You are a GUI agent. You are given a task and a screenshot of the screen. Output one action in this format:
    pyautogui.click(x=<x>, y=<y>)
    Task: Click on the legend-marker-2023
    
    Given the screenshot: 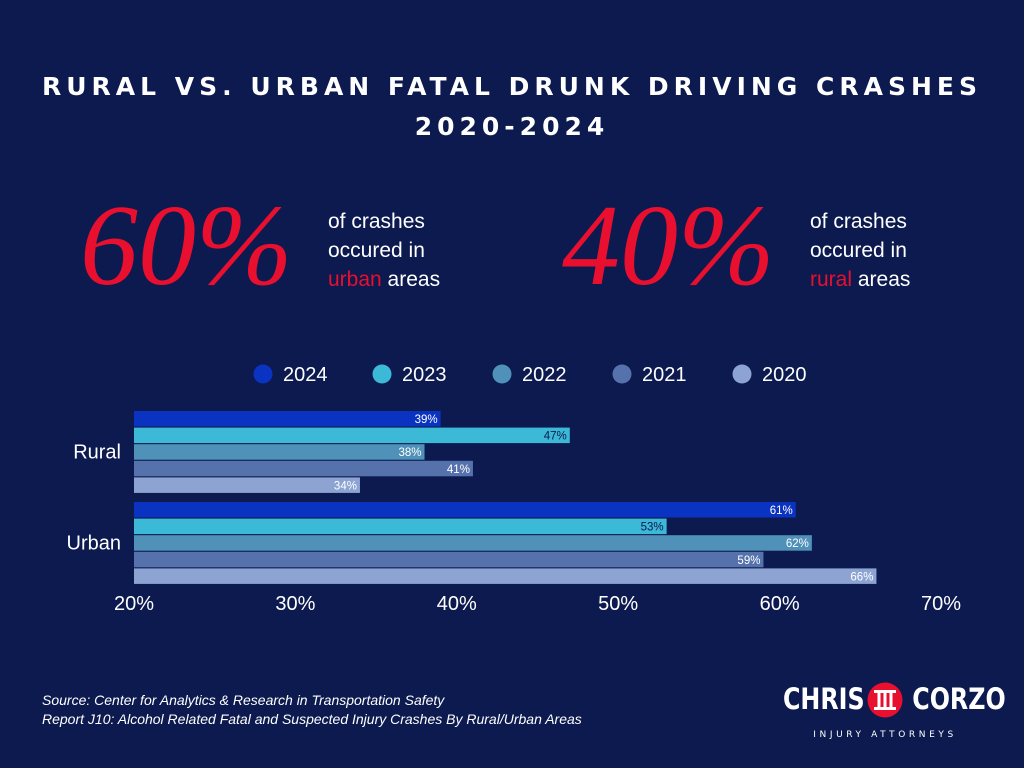 What is the action you would take?
    pyautogui.click(x=382, y=374)
    